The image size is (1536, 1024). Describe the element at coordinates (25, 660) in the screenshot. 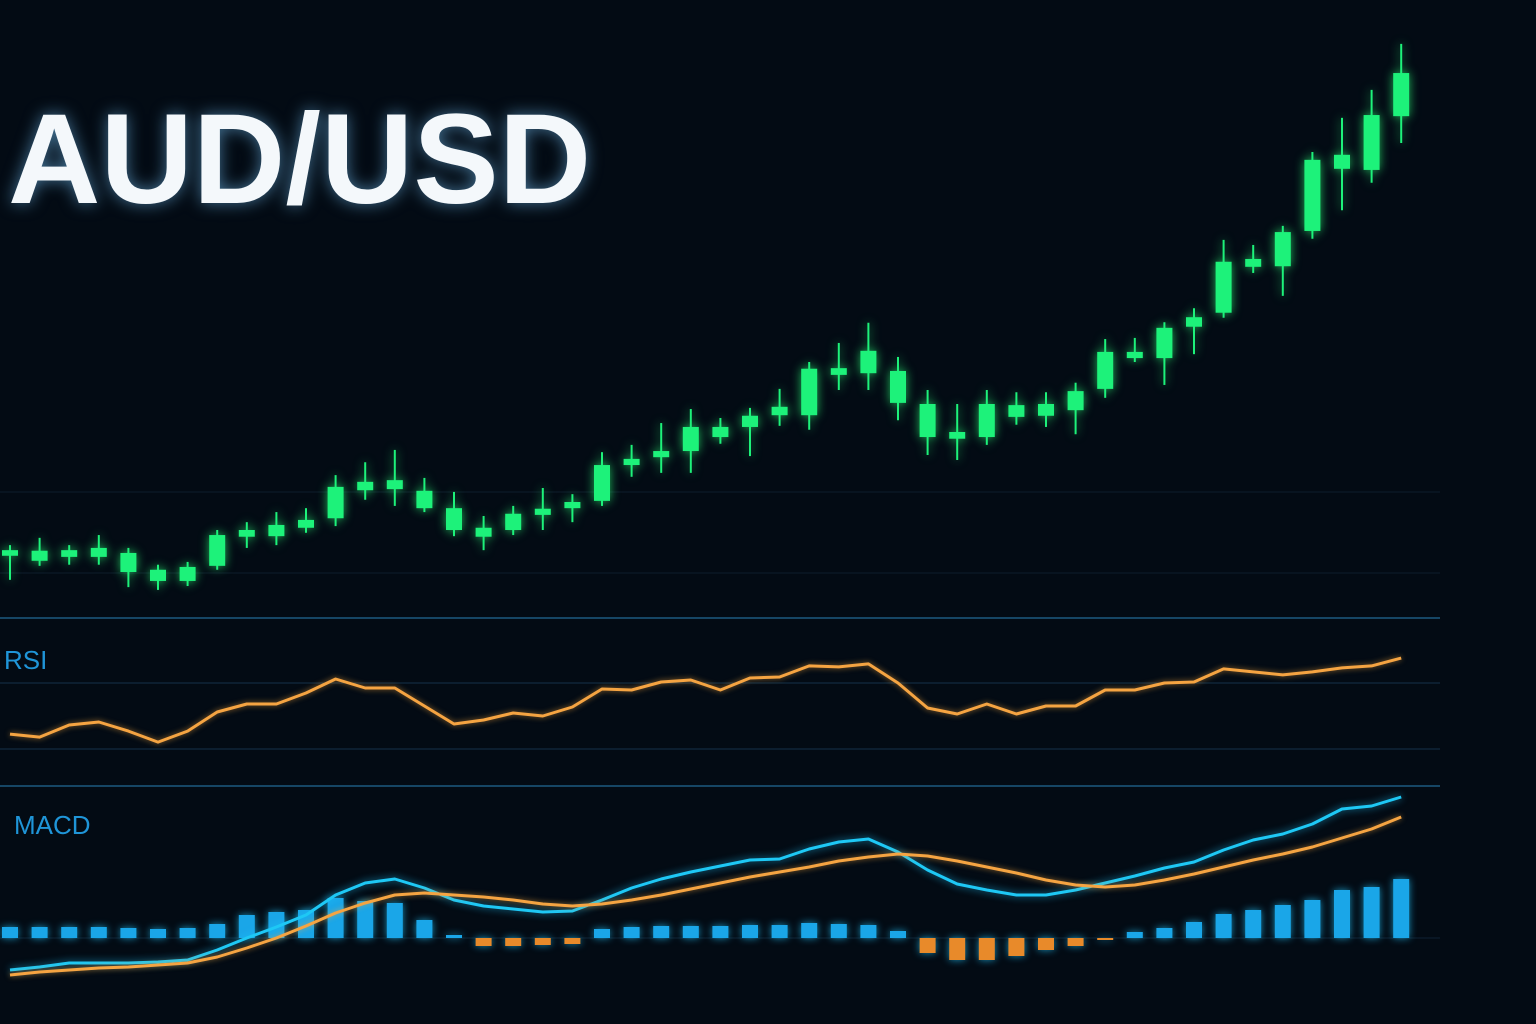

I see `panel-title: RSI` at that location.